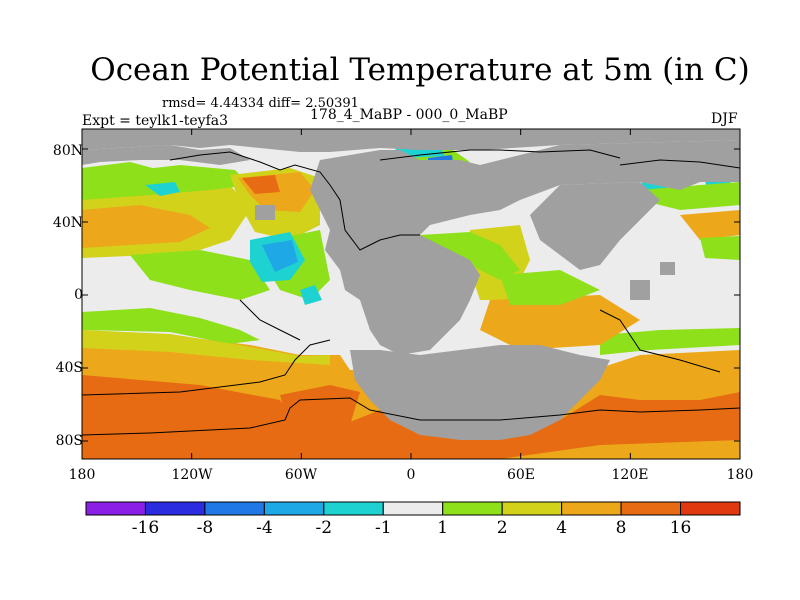  Describe the element at coordinates (264, 528) in the screenshot. I see `colorbar-label: -4` at that location.